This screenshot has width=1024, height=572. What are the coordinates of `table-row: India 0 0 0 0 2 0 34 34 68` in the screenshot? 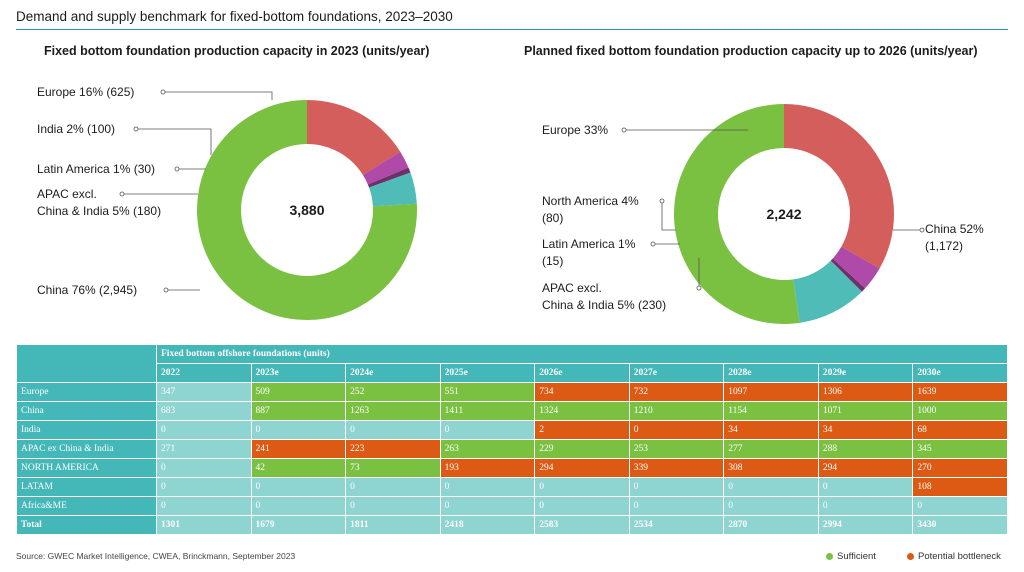 It's located at (512, 430).